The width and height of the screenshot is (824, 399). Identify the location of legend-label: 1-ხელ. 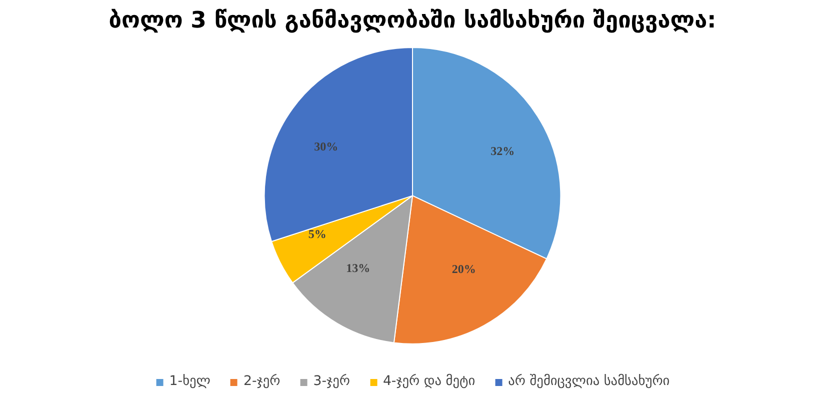
(190, 381).